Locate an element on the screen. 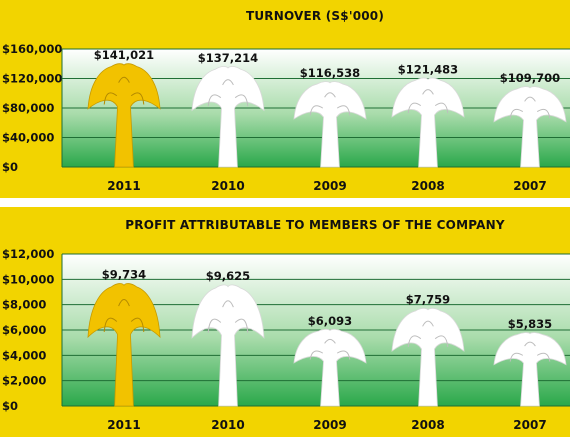  y-tick-label: $80,000 is located at coordinates (28, 108).